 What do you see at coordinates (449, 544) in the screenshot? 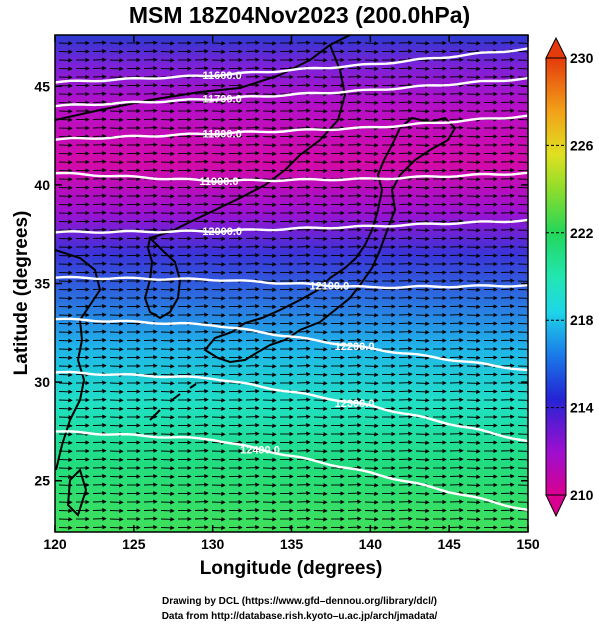
I see `x-tick-label: 145` at bounding box center [449, 544].